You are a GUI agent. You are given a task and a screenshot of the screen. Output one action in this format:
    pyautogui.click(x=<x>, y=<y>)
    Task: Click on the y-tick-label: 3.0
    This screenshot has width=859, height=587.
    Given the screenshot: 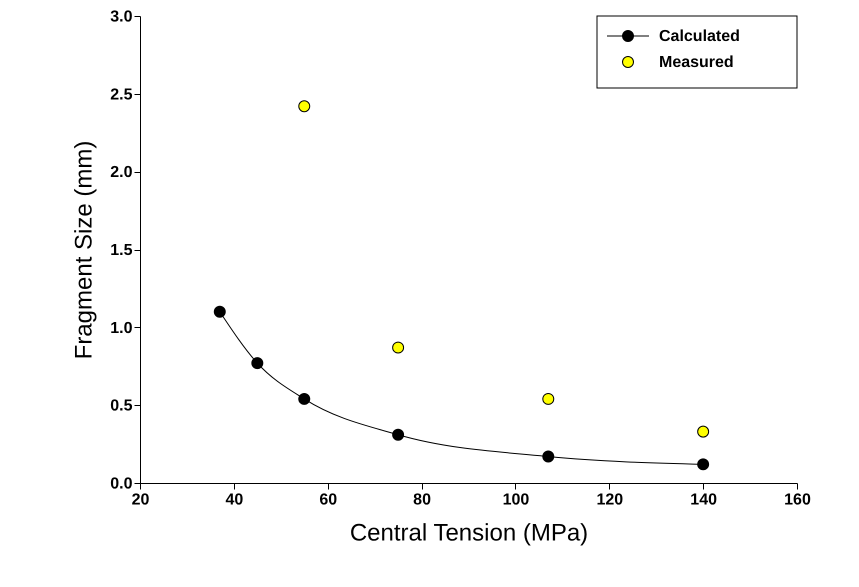 What is the action you would take?
    pyautogui.click(x=121, y=17)
    